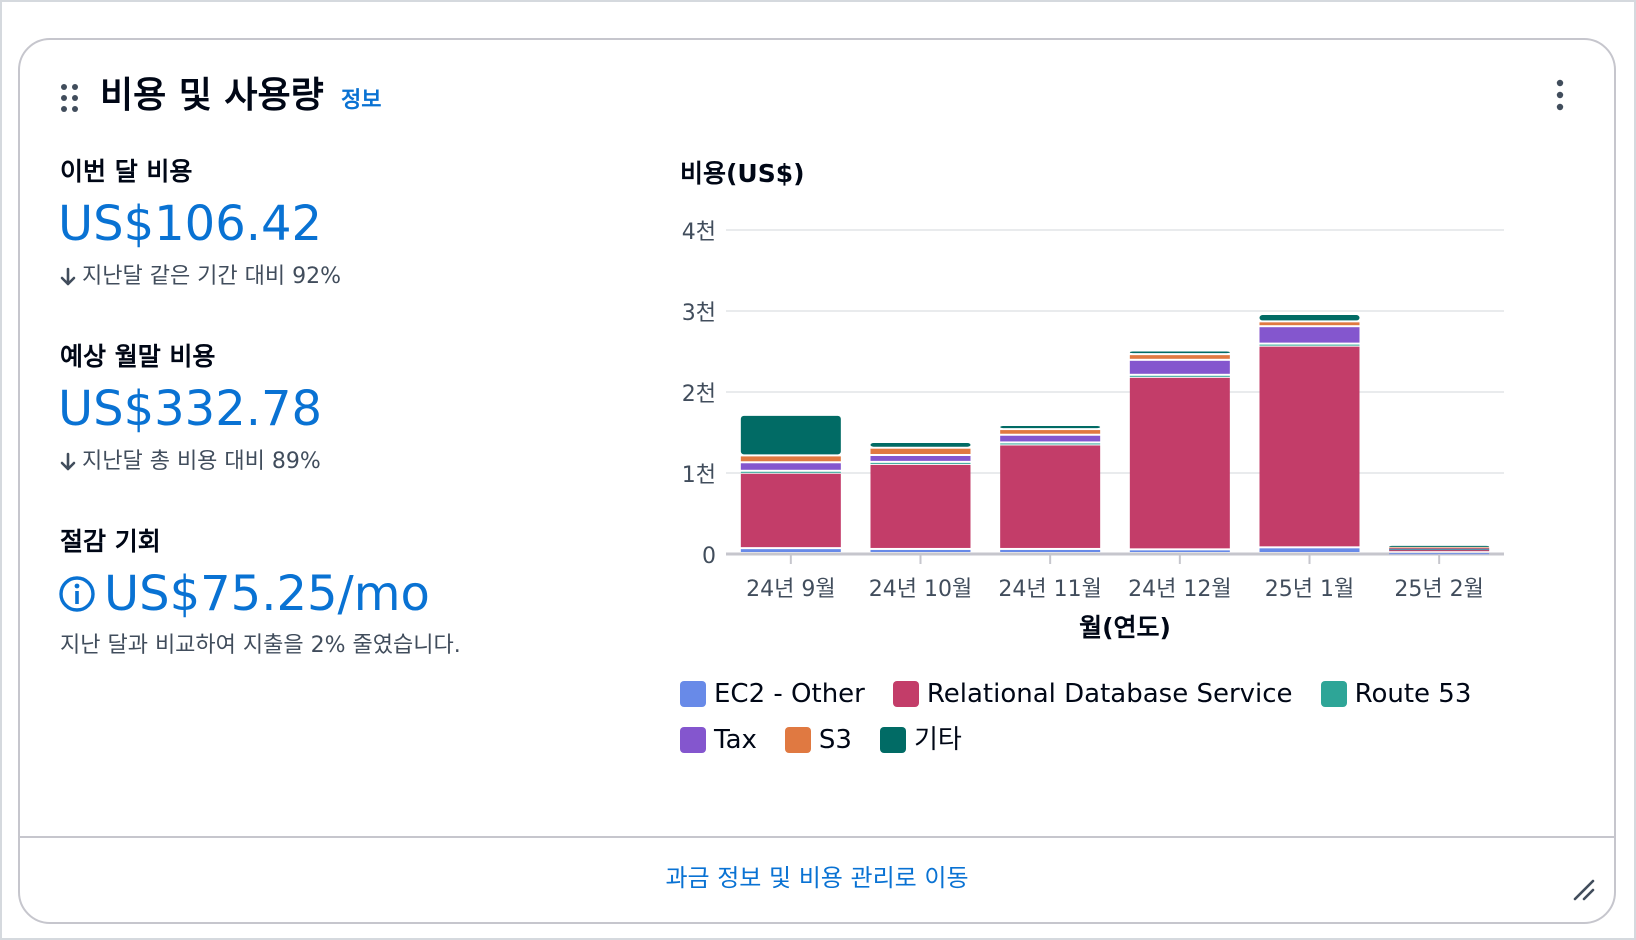 The image size is (1636, 940). Describe the element at coordinates (126, 171) in the screenshot. I see `this-month-cost-label: 이번 달 비용` at that location.